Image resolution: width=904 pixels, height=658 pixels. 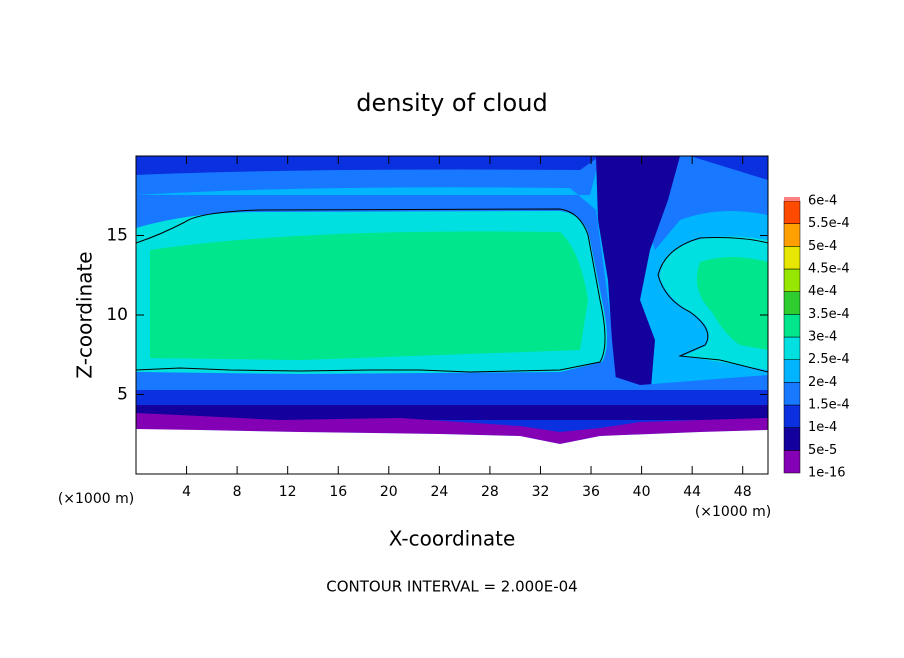 I want to click on x-tick-label: 8, so click(x=237, y=492).